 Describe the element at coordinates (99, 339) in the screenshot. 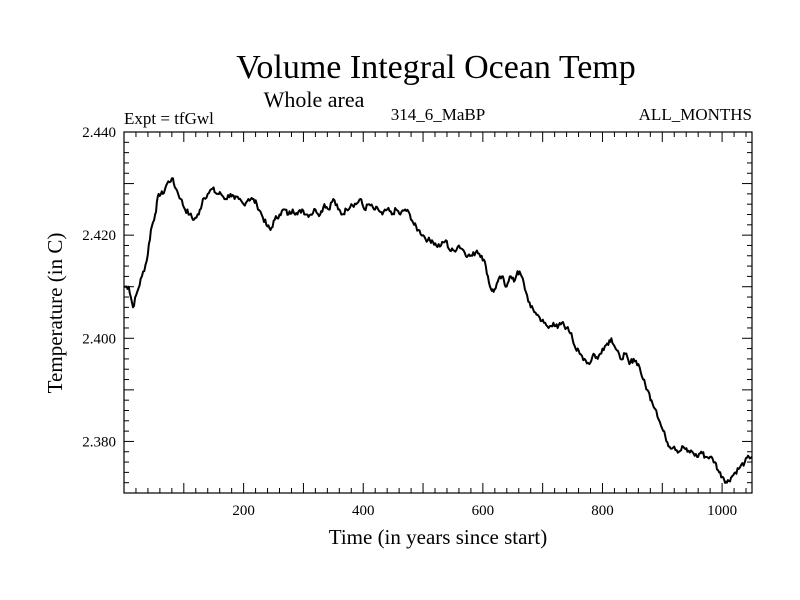

I see `y-tick-label: 2.400` at that location.